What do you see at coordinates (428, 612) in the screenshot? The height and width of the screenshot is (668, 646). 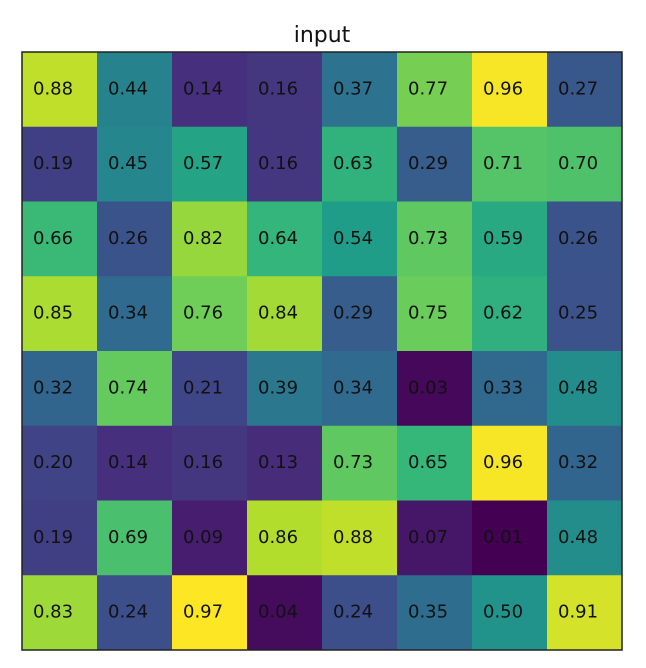 I see `cell-label: 0.35` at bounding box center [428, 612].